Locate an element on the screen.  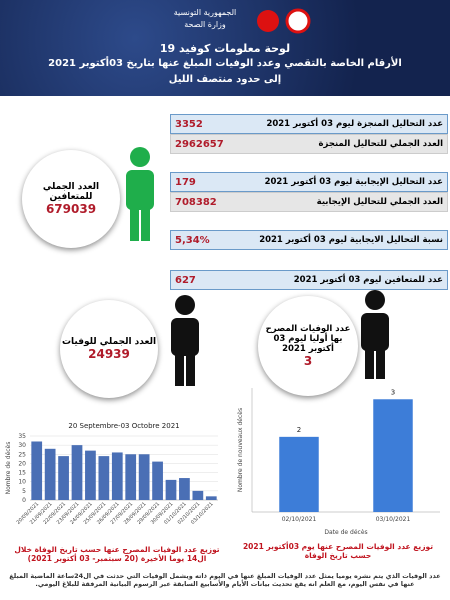
circle-label: العدد الجملي للمتعافين is located at coordinates (71, 192).